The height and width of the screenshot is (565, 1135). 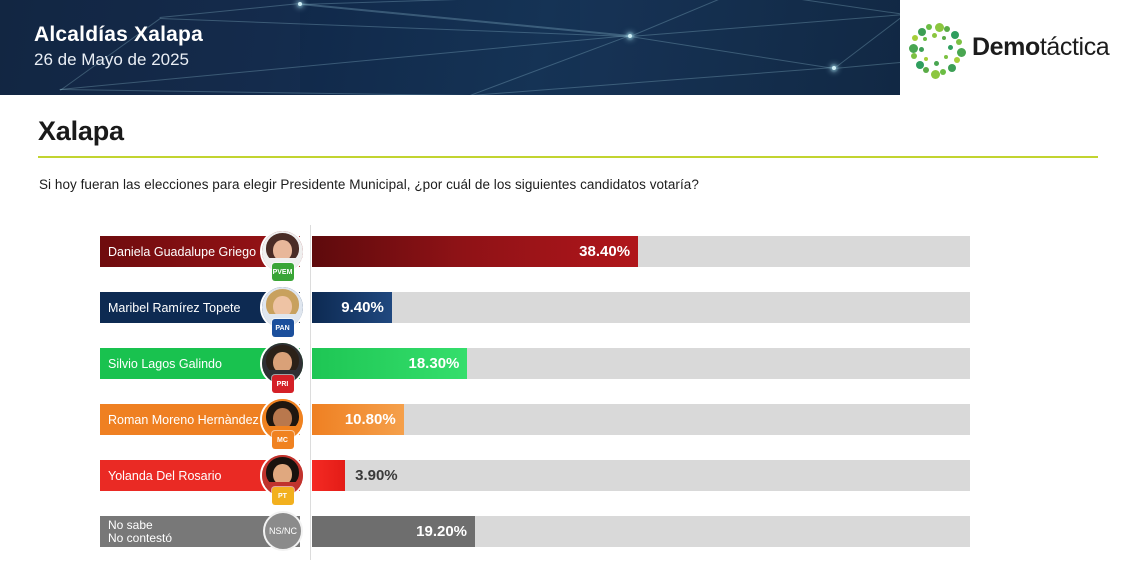 I want to click on candidate-name: Yolanda Del Rosario, so click(x=165, y=476).